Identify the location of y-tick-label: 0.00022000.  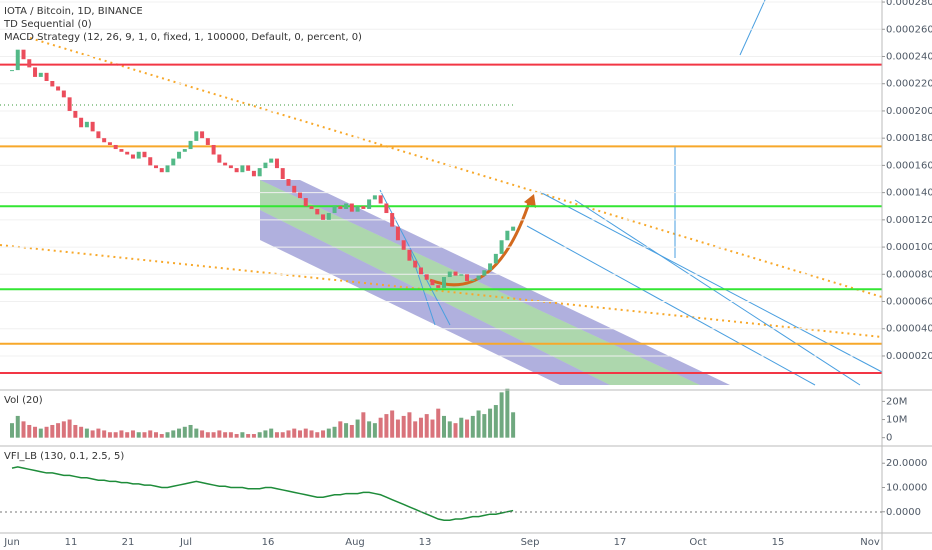
(909, 84).